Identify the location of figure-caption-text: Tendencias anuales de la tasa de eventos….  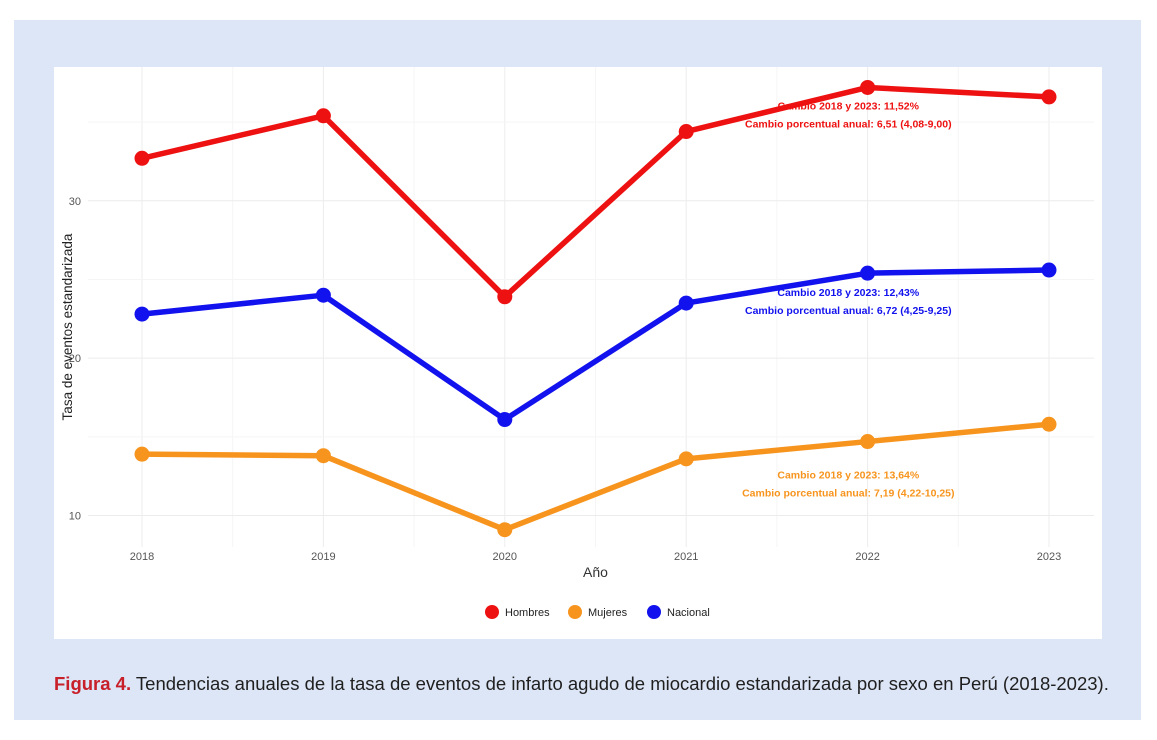
(622, 683).